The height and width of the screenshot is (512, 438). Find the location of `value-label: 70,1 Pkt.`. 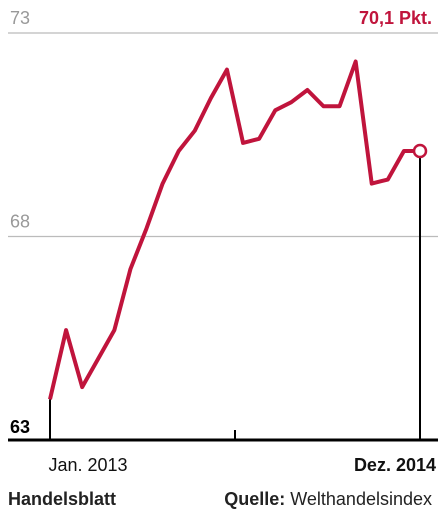

value-label: 70,1 Pkt. is located at coordinates (395, 18).